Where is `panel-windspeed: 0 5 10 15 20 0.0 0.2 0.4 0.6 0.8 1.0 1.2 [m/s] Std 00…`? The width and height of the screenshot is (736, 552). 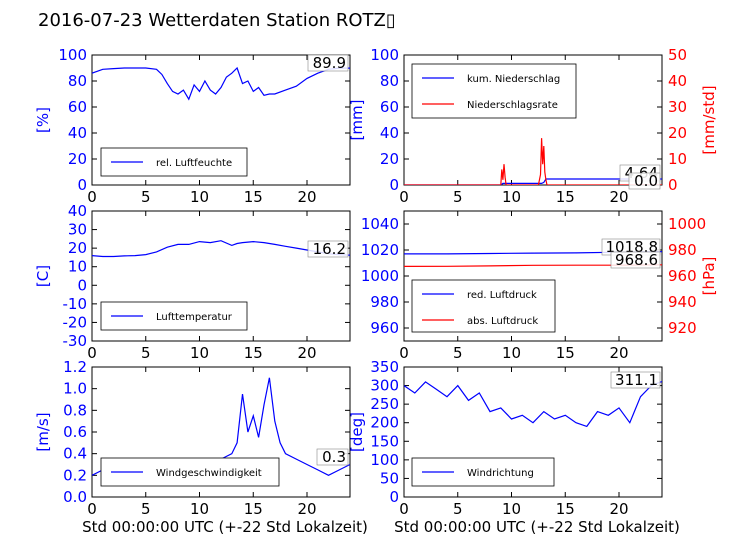 panel-windspeed: 0 5 10 15 20 0.0 0.2 0.4 0.6 0.8 1.0 1.2 [m/s] Std 00… is located at coordinates (201, 447).